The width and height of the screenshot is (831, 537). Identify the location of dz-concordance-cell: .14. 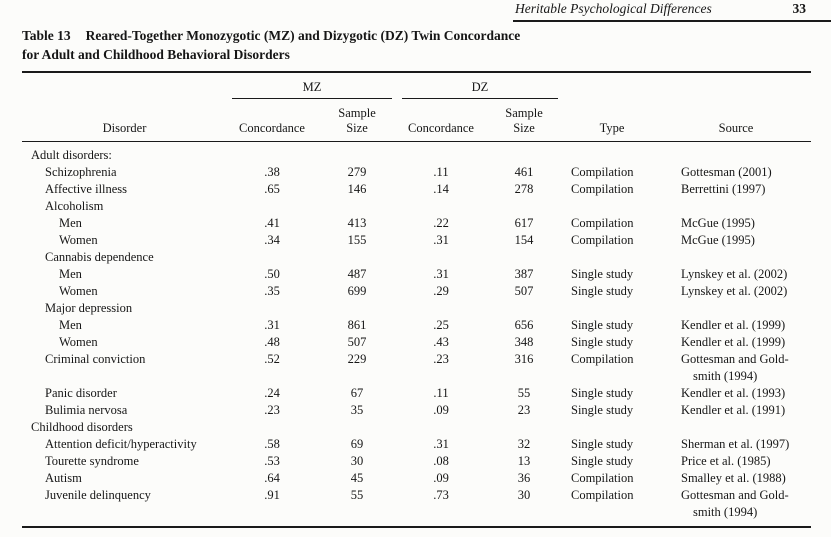
(441, 189).